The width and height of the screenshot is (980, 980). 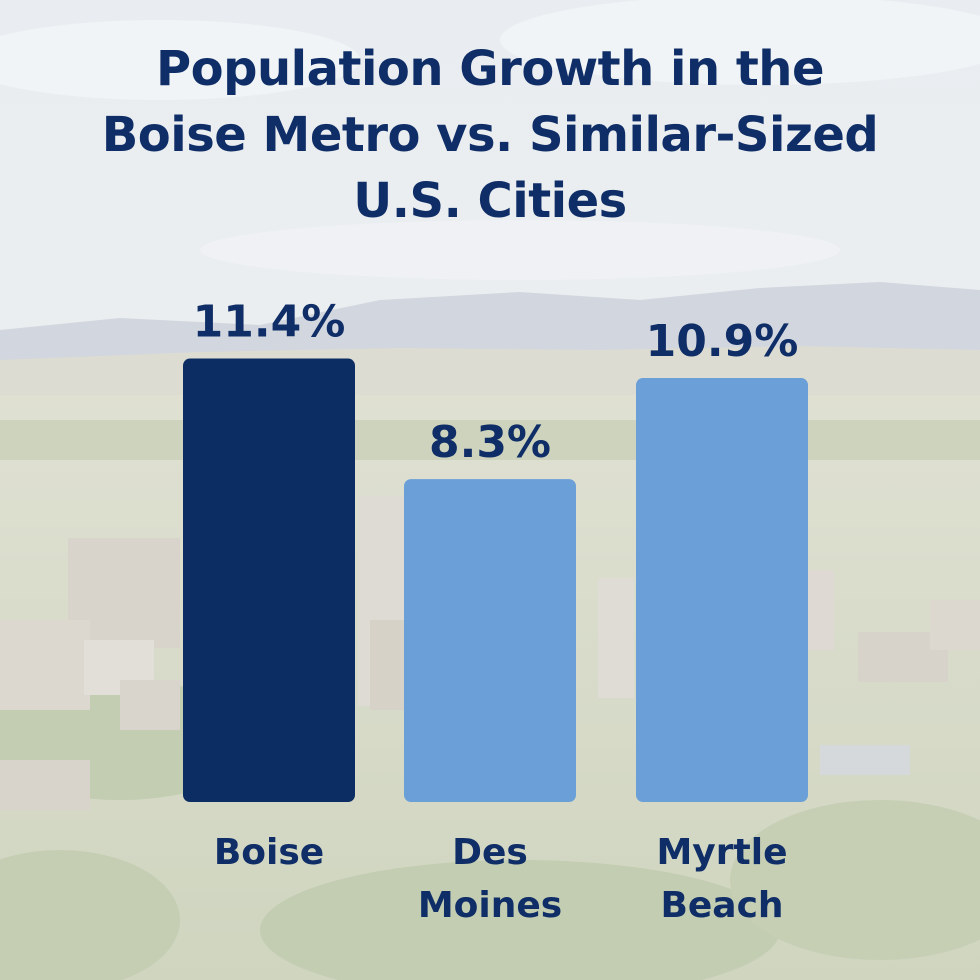 I want to click on value-label-des-moines: 8.3%, so click(x=490, y=442).